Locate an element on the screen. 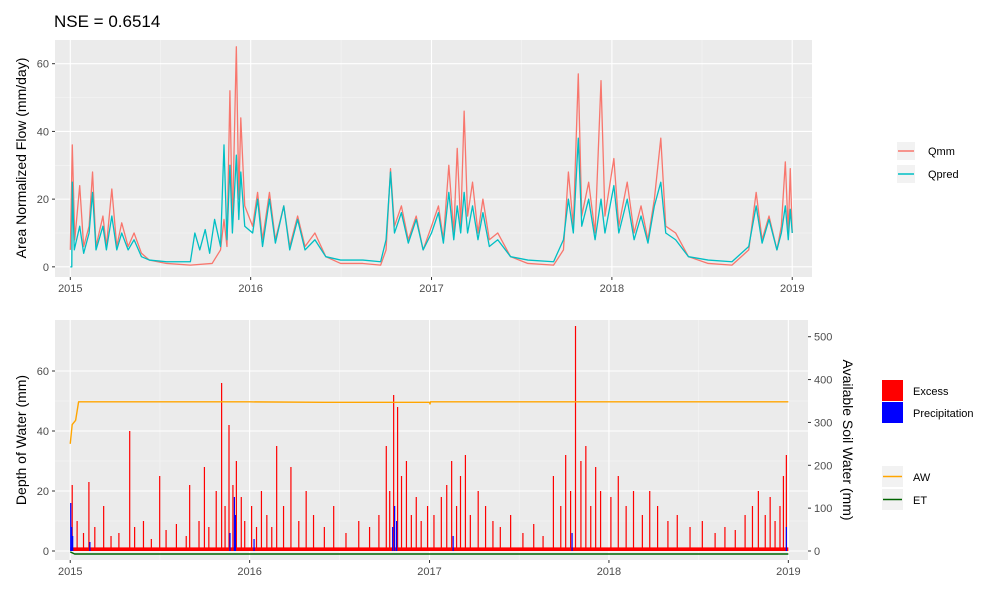 This screenshot has width=1000, height=600. series-line-et is located at coordinates (429, 553).